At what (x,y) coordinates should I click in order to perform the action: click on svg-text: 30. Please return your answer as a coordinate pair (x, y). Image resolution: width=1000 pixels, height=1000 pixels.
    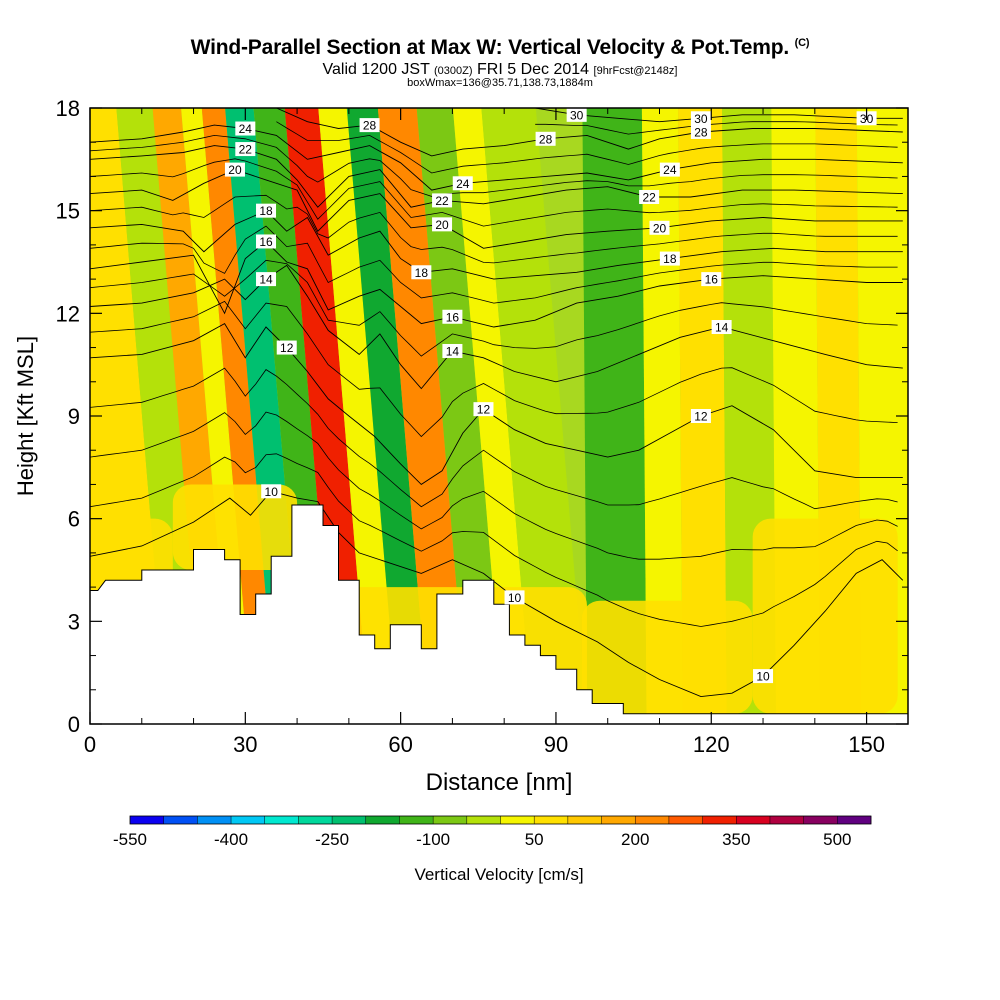
    Looking at the image, I should click on (701, 119).